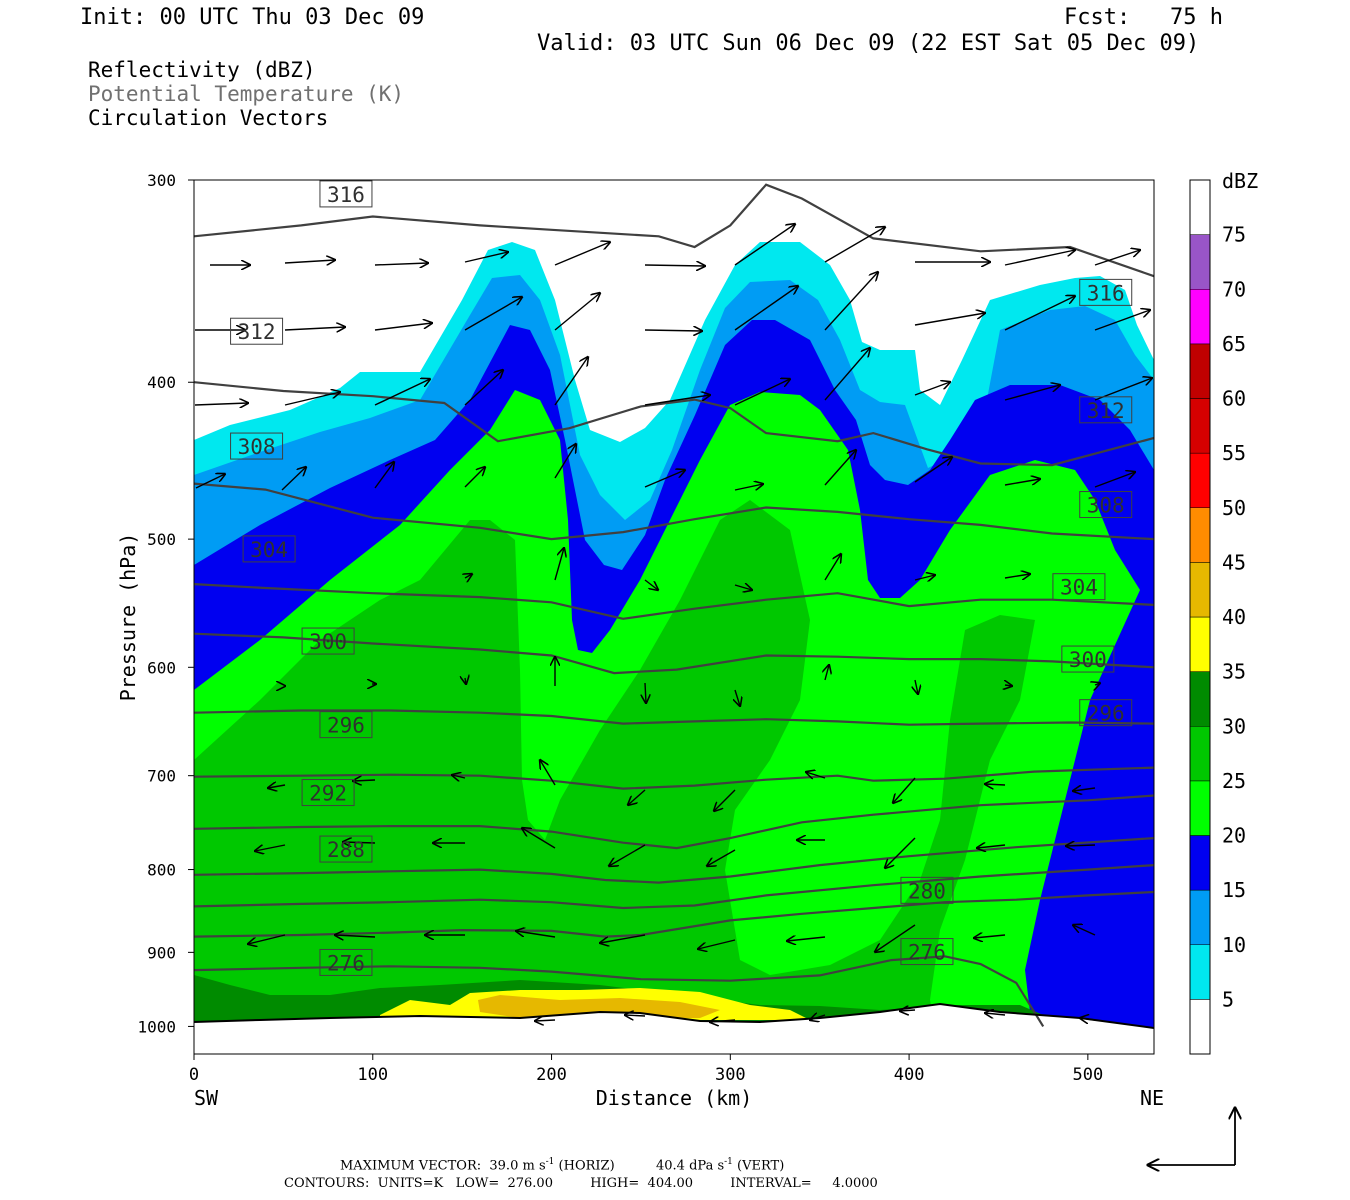 This screenshot has width=1350, height=1200. What do you see at coordinates (161, 952) in the screenshot?
I see `y-tick-label: 900` at bounding box center [161, 952].